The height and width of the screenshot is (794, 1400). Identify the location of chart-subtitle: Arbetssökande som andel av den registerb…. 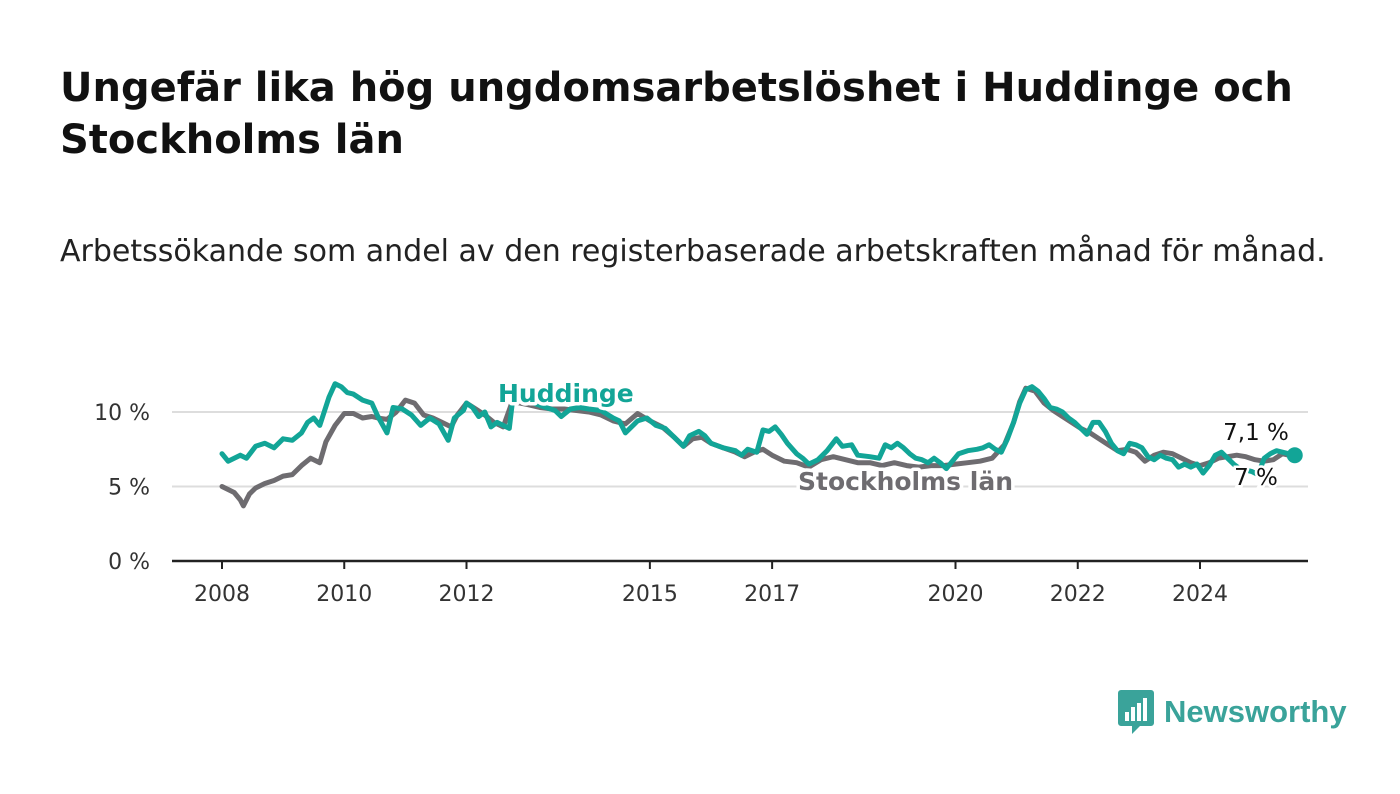
(693, 251).